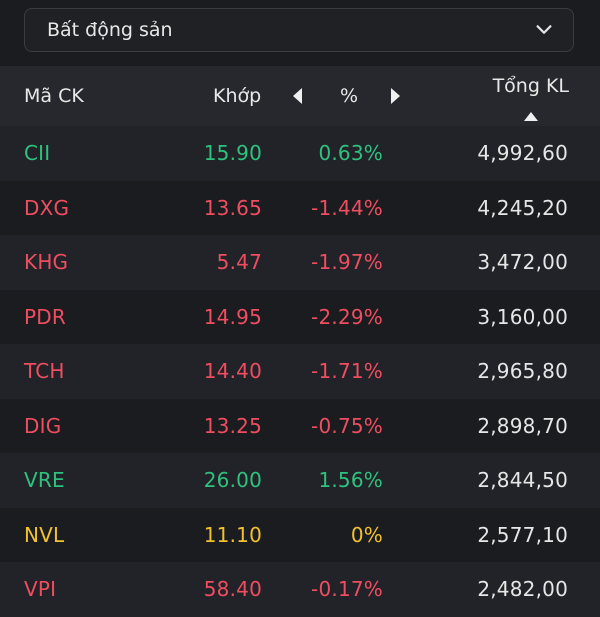 The height and width of the screenshot is (617, 600). I want to click on row-change-percent: -1.71%, so click(347, 371).